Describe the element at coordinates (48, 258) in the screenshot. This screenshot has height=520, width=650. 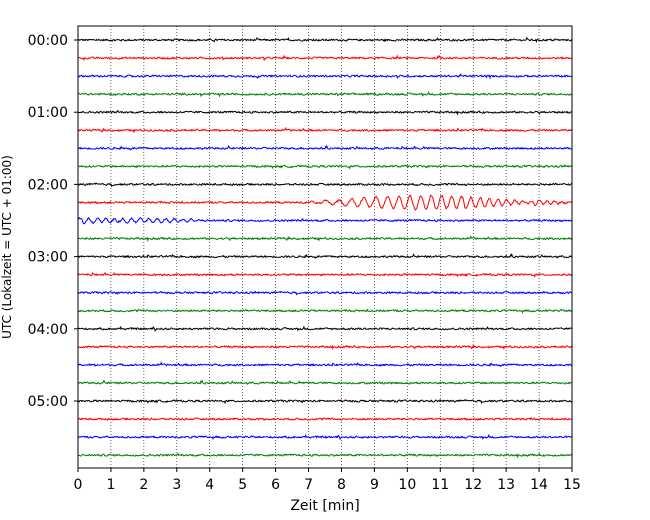
I see `y-tick-label: 03:00` at that location.